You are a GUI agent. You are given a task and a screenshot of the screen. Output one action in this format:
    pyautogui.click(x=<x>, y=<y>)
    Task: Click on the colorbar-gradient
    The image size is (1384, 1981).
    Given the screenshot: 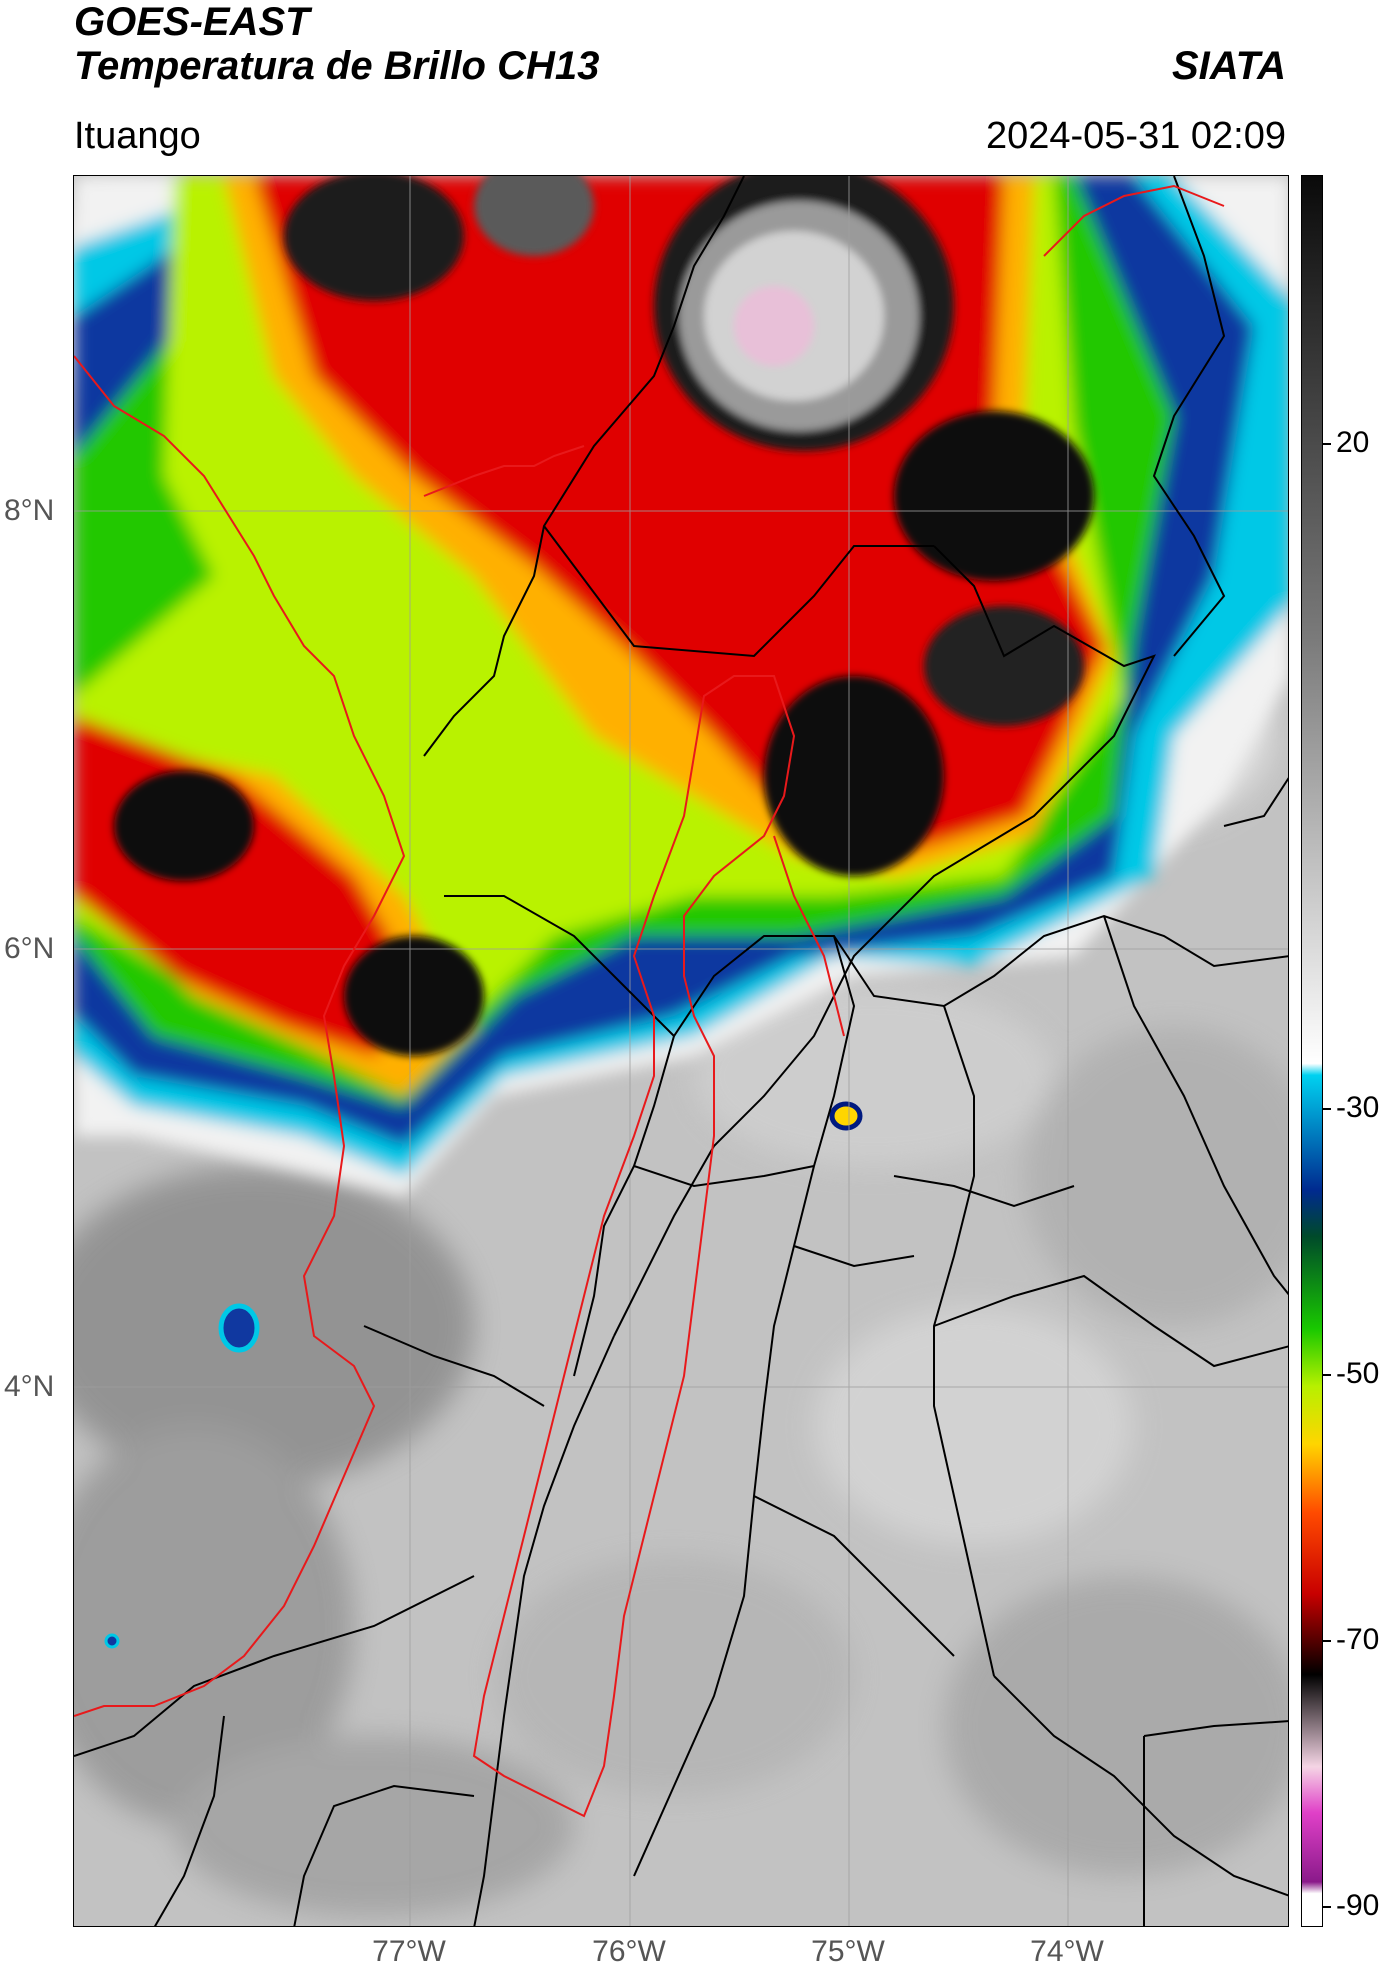 What is the action you would take?
    pyautogui.click(x=1312, y=1051)
    